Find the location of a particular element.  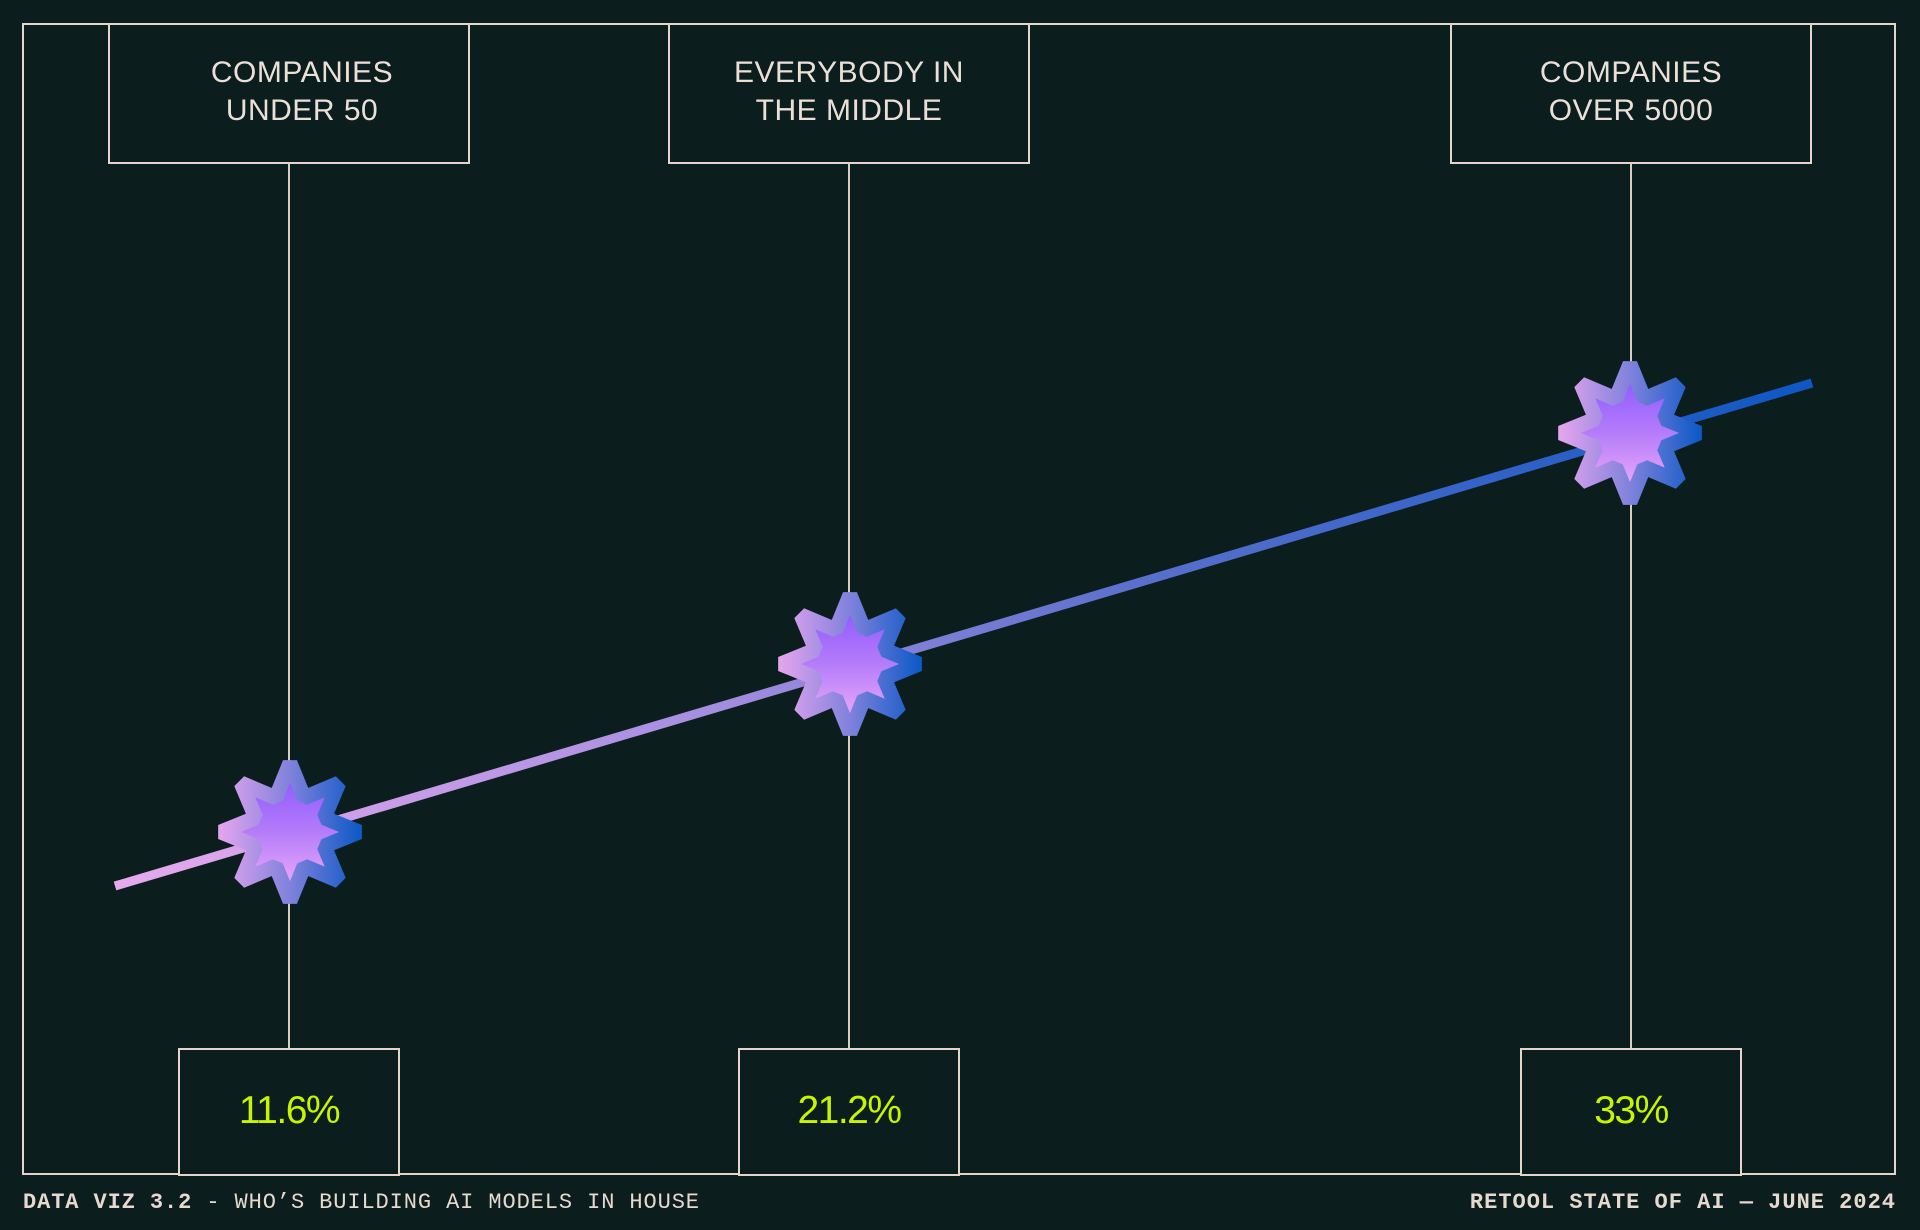

value-label: 33% is located at coordinates (1631, 1110).